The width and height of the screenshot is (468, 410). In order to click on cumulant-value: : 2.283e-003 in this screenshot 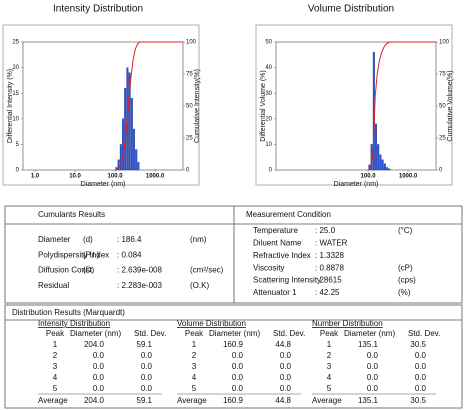, I will do `click(139, 285)`.